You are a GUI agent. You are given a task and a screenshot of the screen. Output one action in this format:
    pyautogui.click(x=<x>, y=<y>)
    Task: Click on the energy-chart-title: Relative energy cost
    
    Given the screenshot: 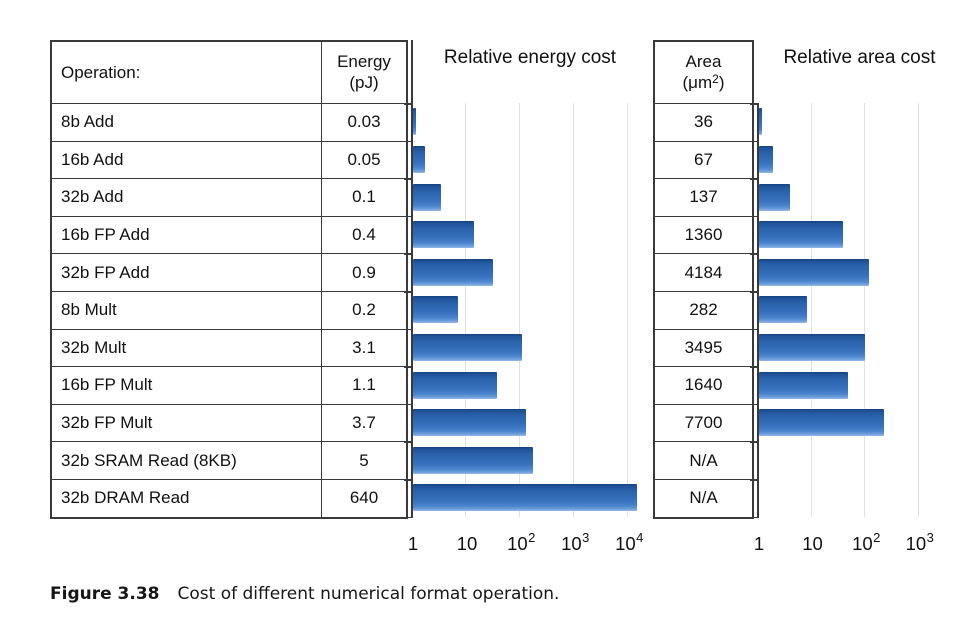 What is the action you would take?
    pyautogui.click(x=530, y=57)
    